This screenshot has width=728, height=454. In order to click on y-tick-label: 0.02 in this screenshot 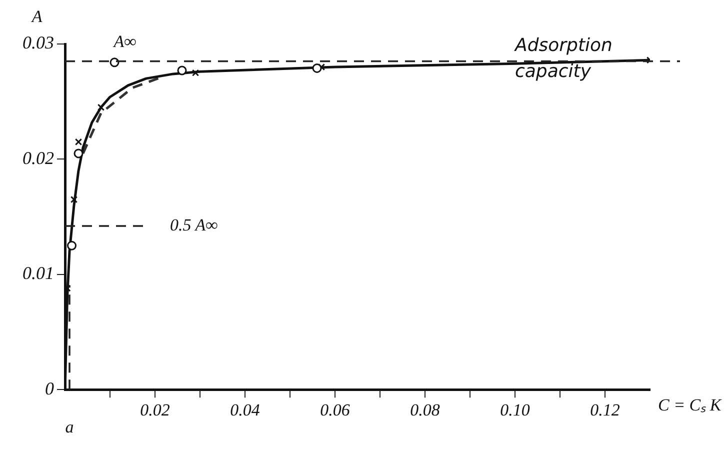, I will do `click(38, 158)`.